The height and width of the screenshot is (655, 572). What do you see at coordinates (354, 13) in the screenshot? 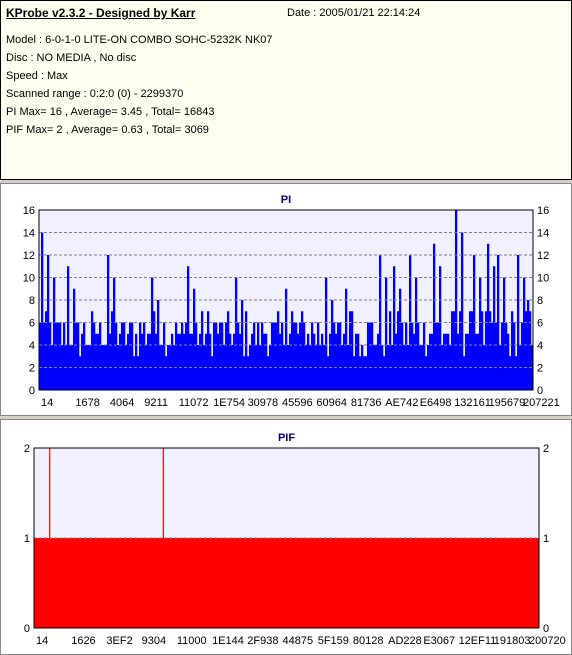
I see `scan-date: Date : 2005/01/21 22:14:24` at bounding box center [354, 13].